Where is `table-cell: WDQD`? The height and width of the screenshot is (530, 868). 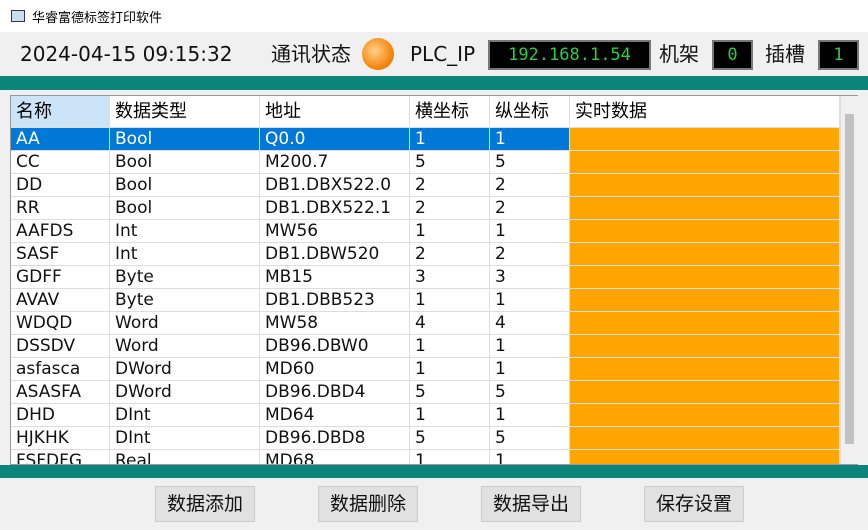
table-cell: WDQD is located at coordinates (60, 323).